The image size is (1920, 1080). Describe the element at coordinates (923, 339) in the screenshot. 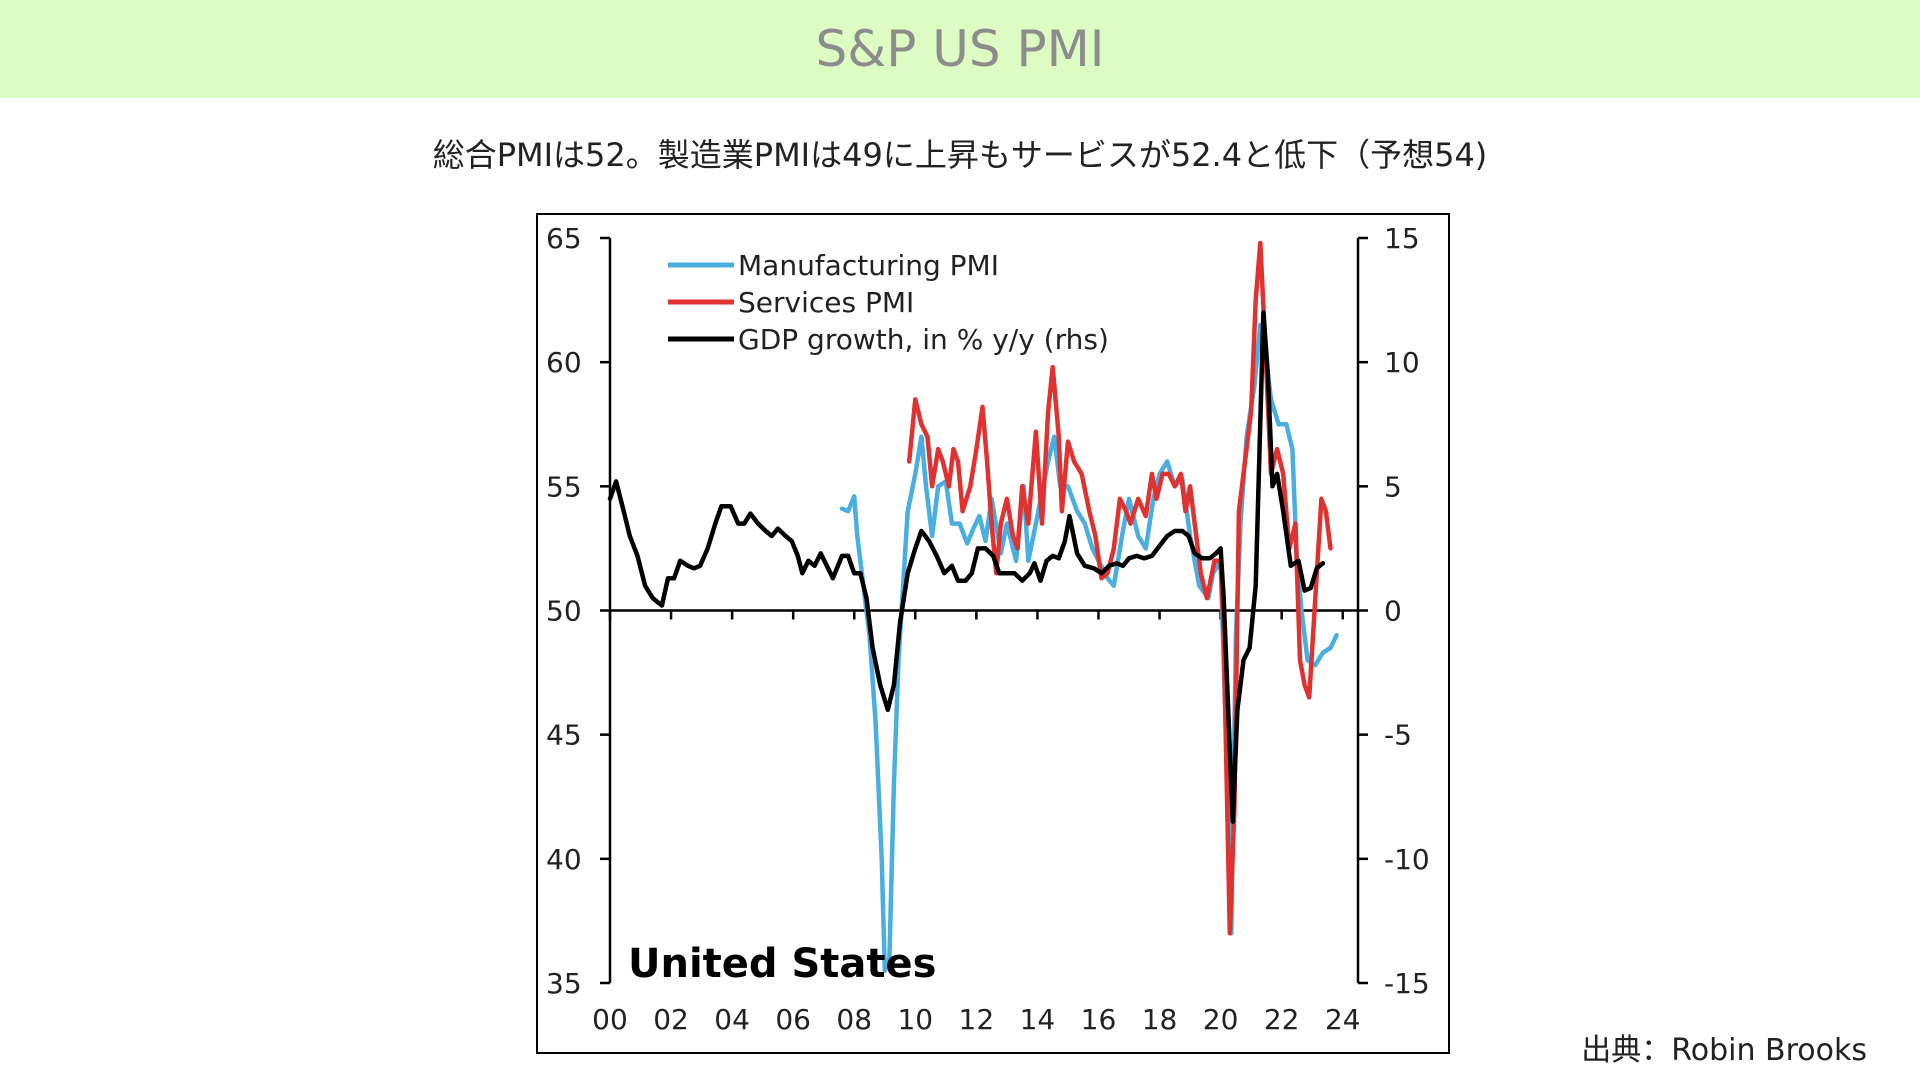

I see `legend-label-3: GDP growth, in % y/y (rhs)` at that location.